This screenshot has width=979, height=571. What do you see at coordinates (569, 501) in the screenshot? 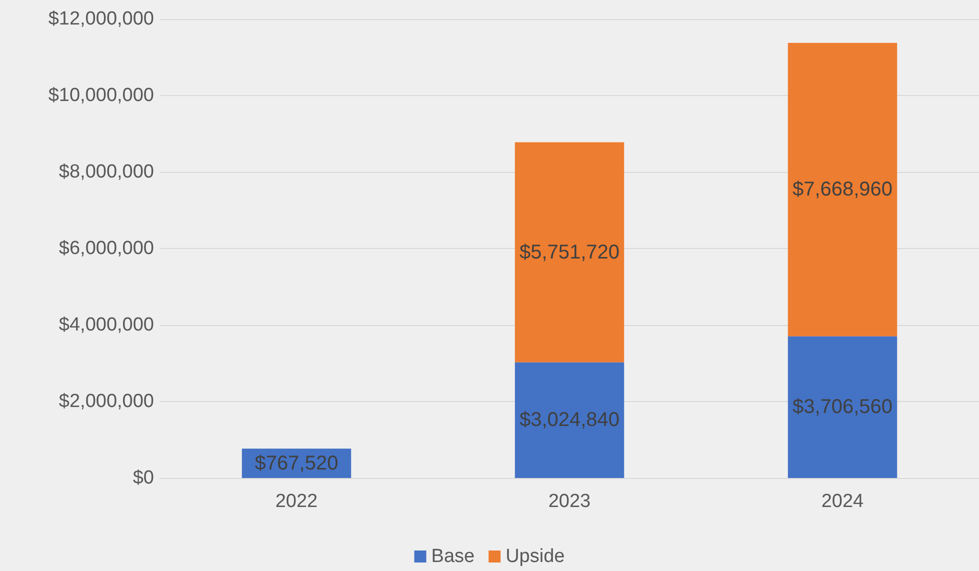
I see `x-tick-label: 2023` at bounding box center [569, 501].